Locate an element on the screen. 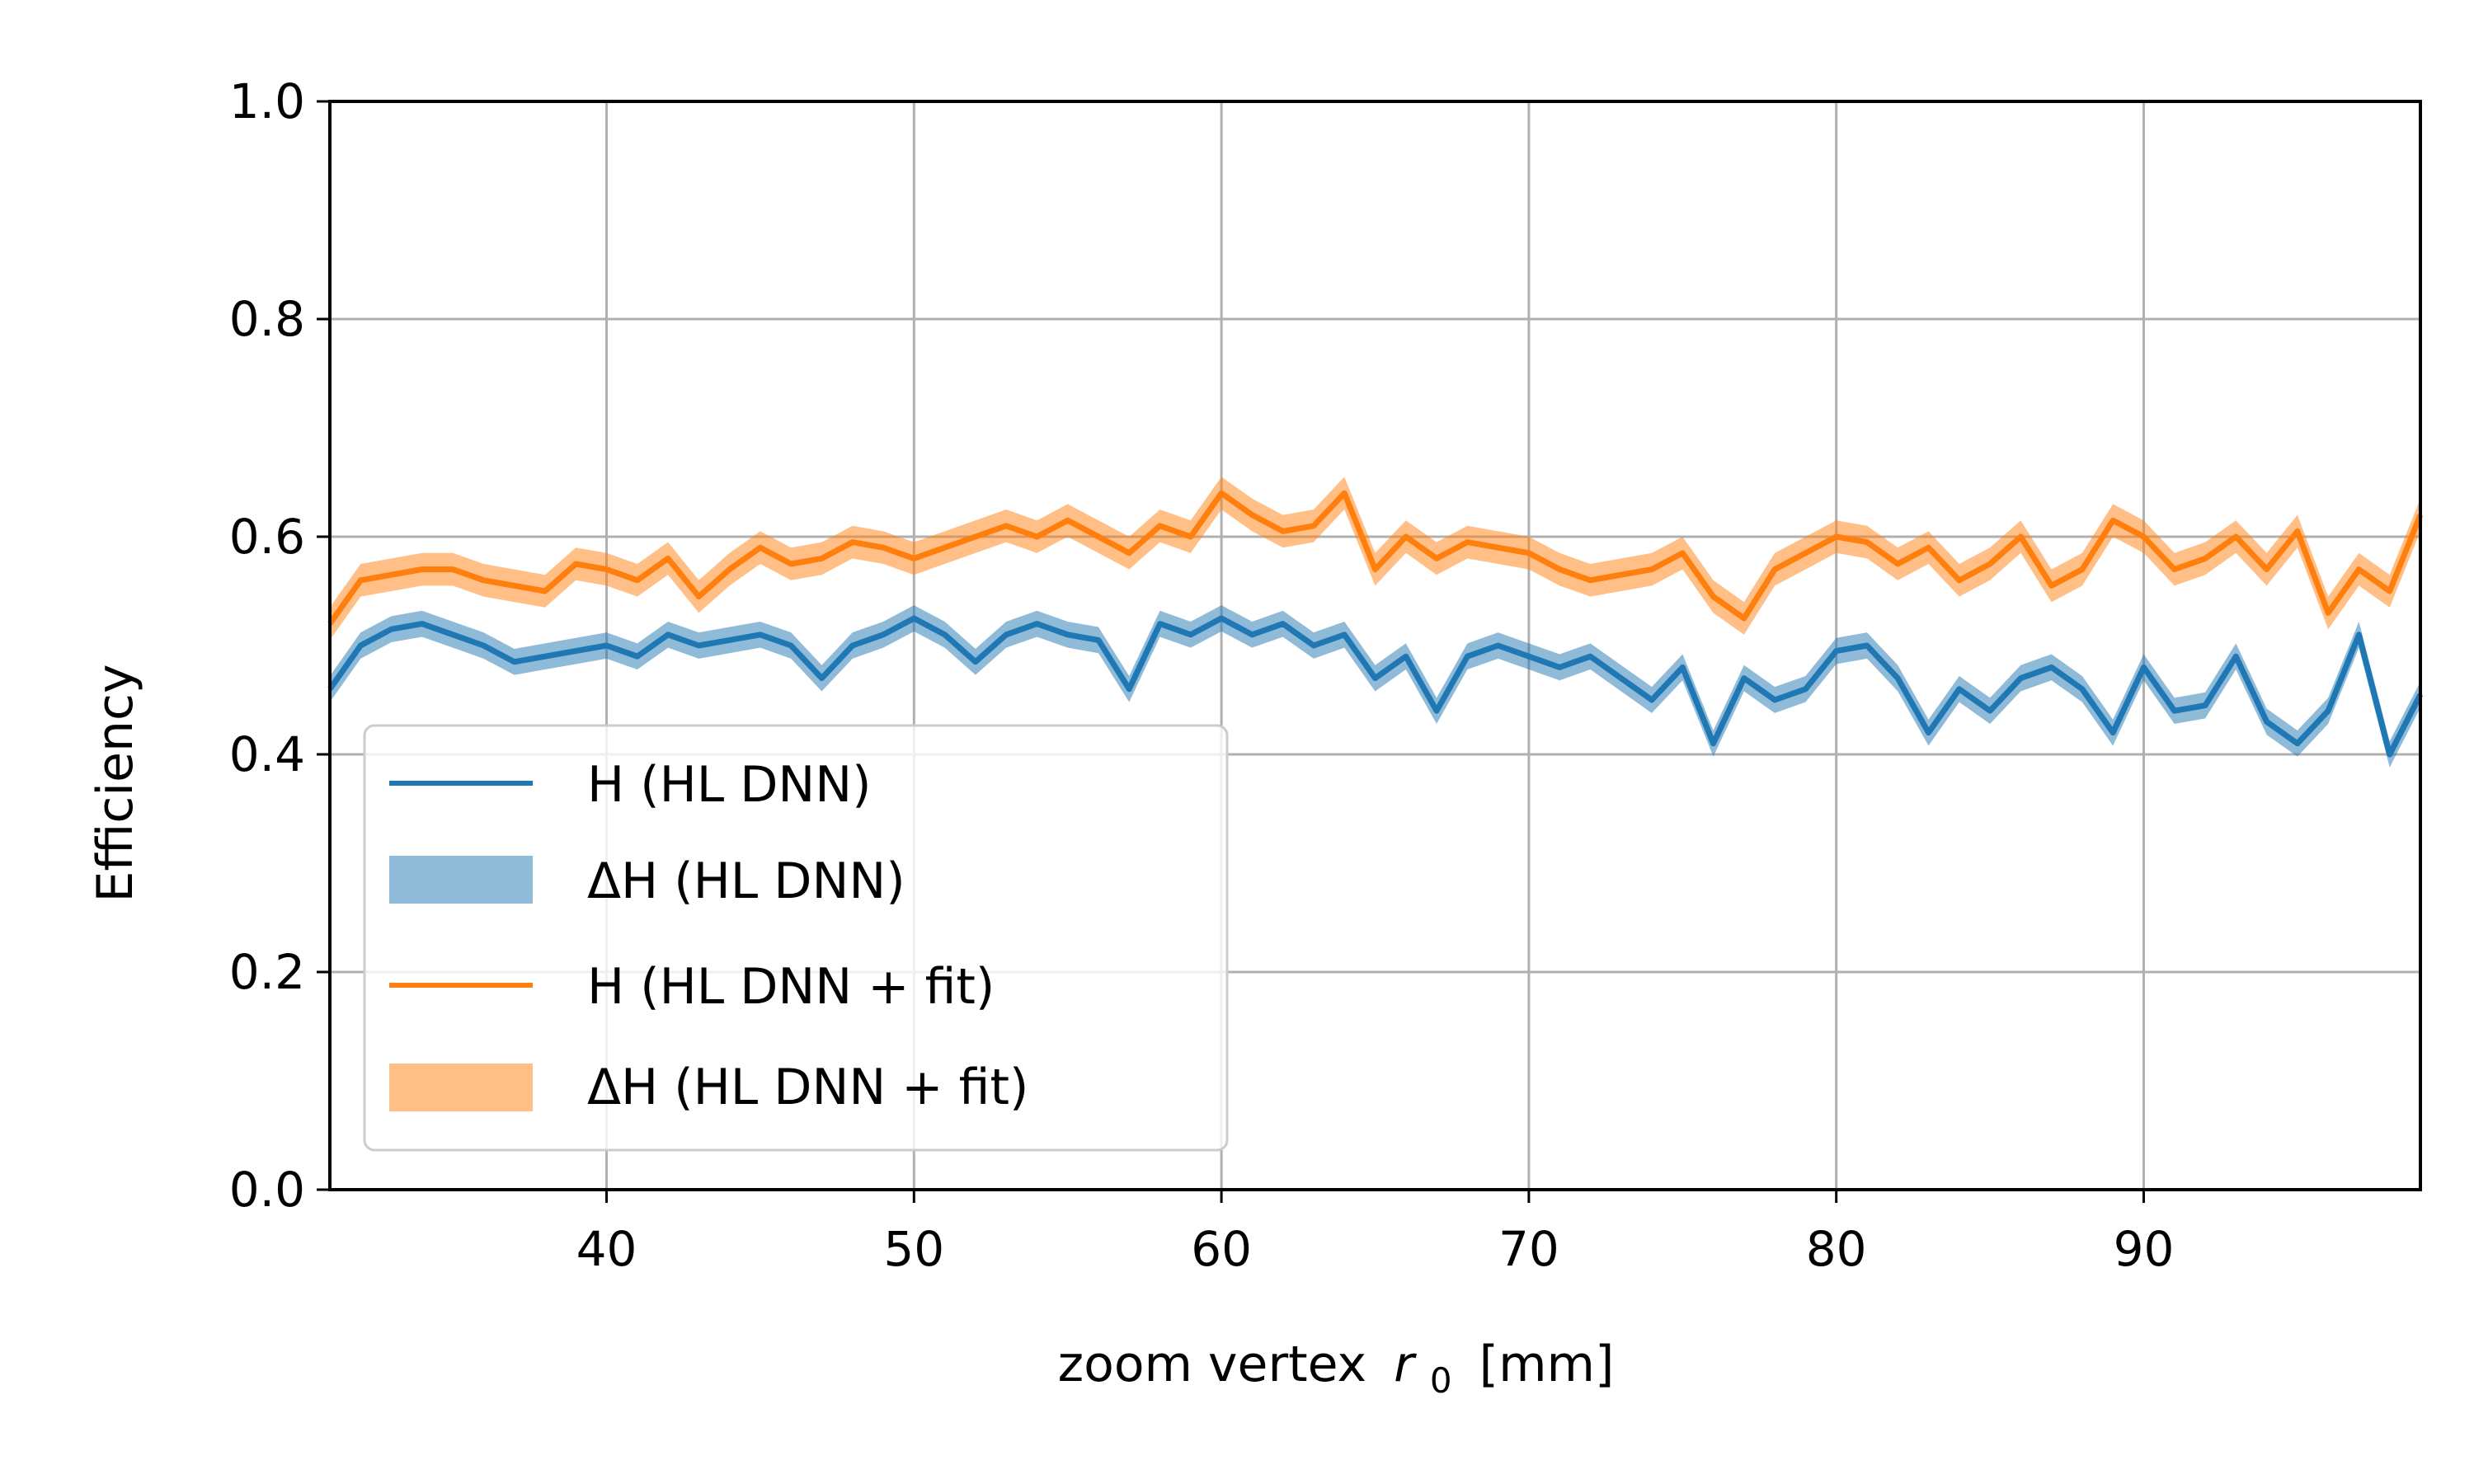  y-tick-label-0: 0.0 is located at coordinates (267, 1190).